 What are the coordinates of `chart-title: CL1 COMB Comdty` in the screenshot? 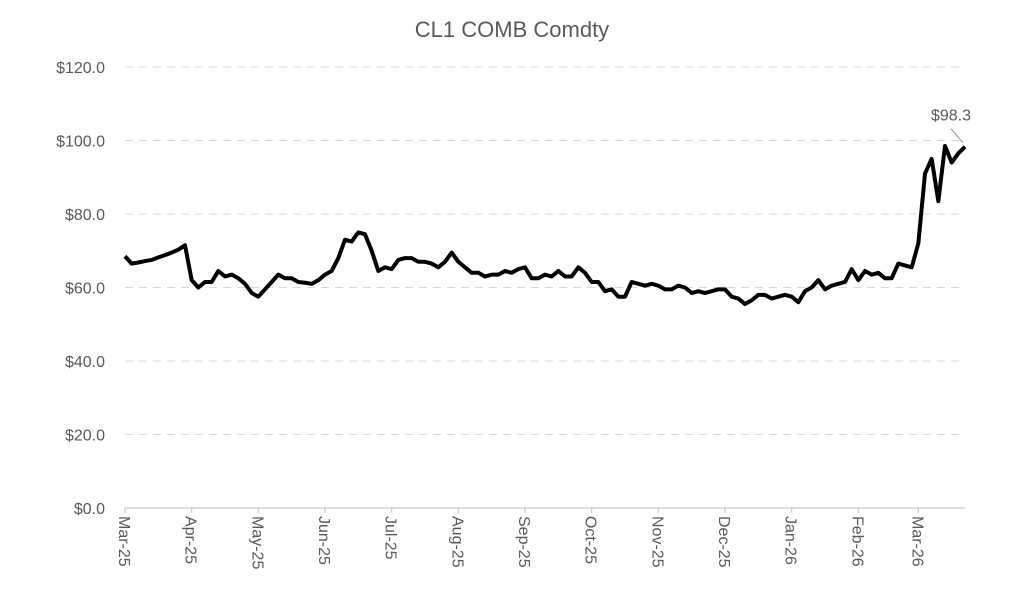 It's located at (512, 29).